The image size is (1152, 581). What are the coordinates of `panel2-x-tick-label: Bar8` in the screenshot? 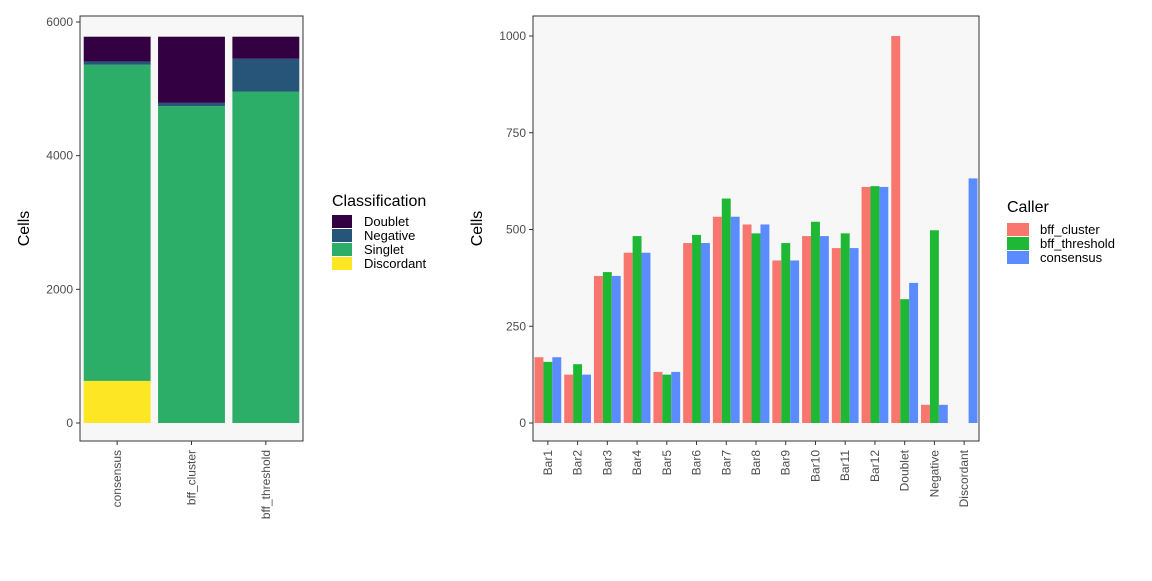 It's located at (756, 463).